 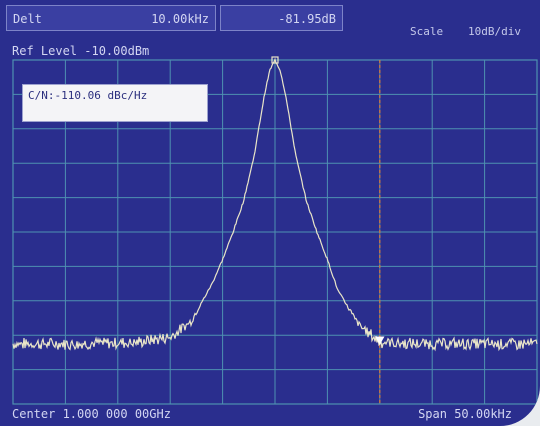 What do you see at coordinates (111, 18) in the screenshot?
I see `delta-marker-box: Delt 10.00kHz` at bounding box center [111, 18].